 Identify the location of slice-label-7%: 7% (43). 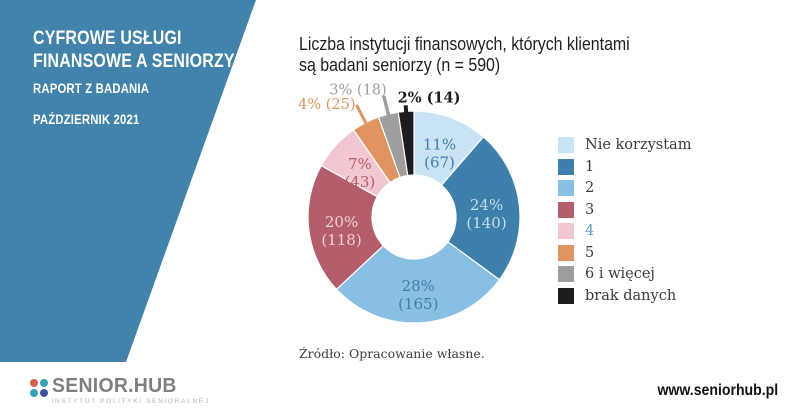
(359, 173).